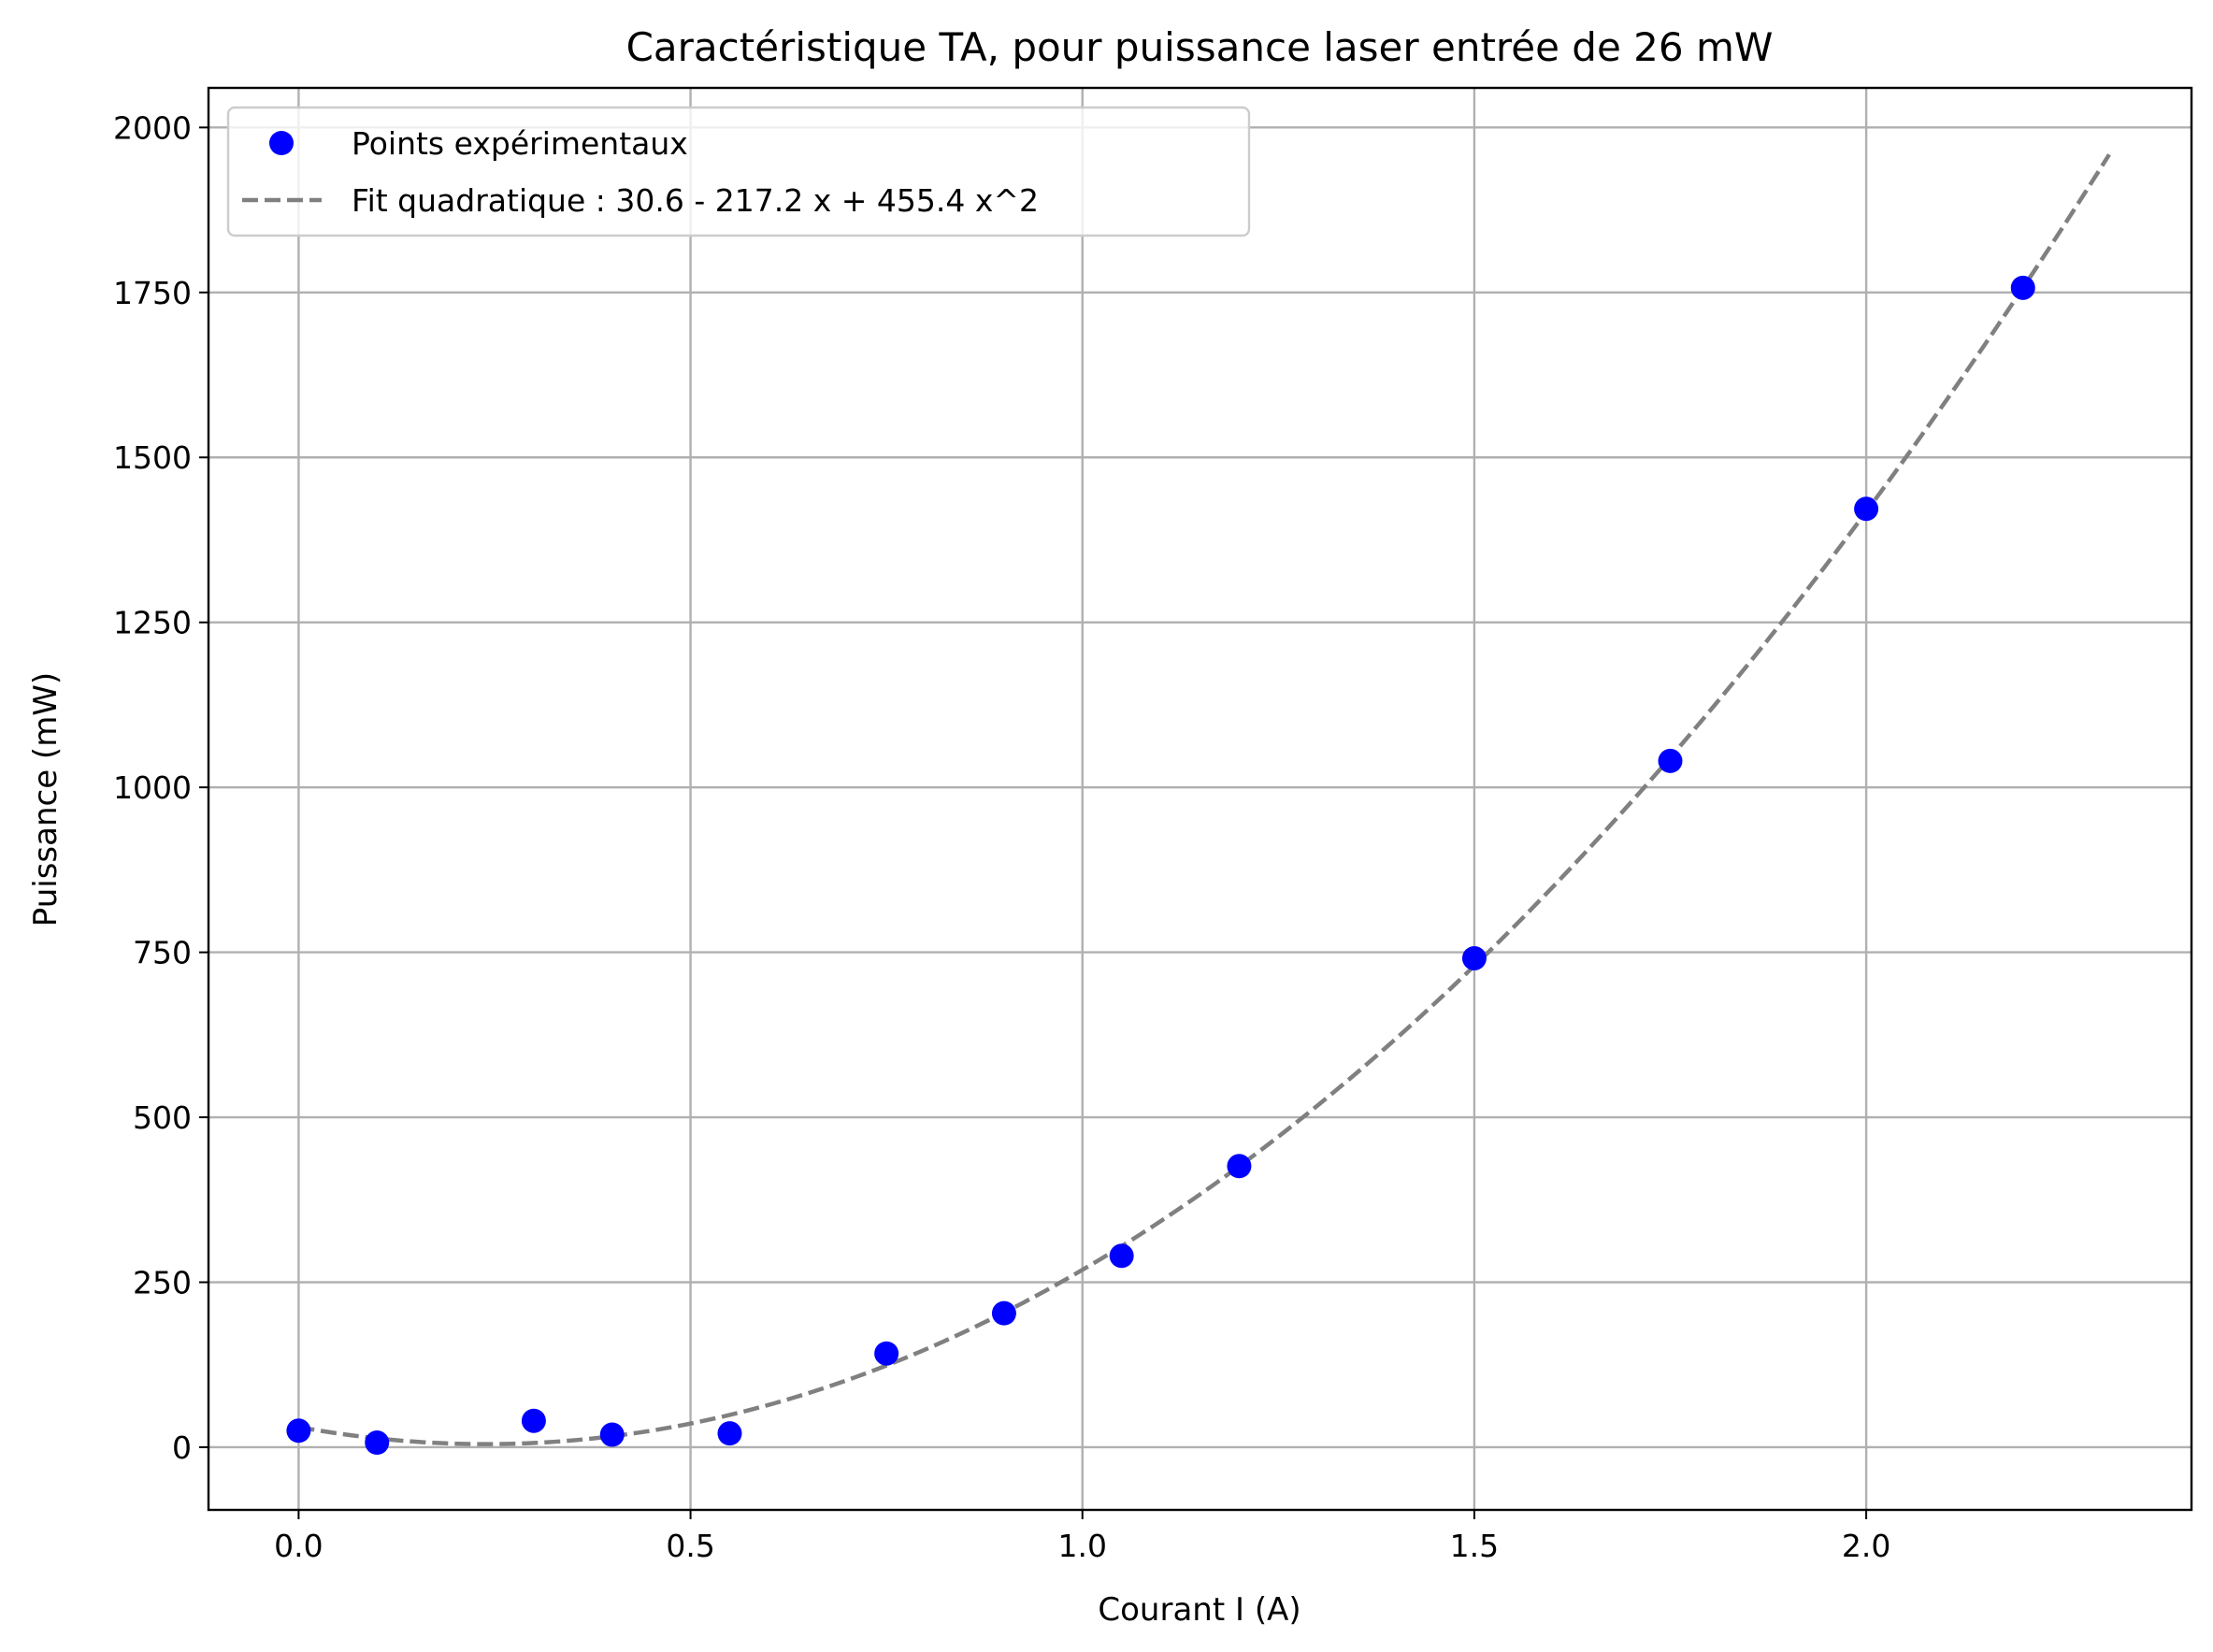 This screenshot has height=1652, width=2213. I want to click on legend-box, so click(738, 172).